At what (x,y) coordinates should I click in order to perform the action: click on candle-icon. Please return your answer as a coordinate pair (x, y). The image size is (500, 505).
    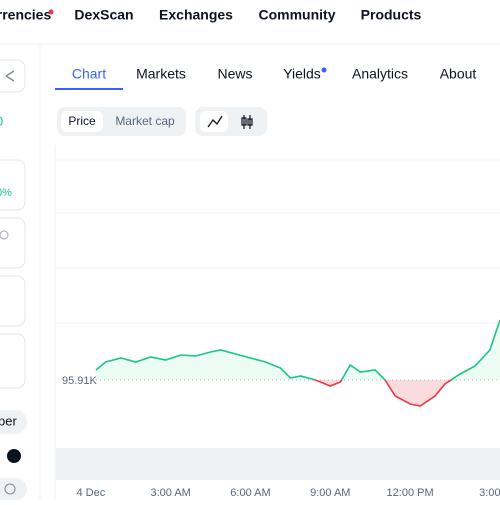
    Looking at the image, I should click on (247, 122).